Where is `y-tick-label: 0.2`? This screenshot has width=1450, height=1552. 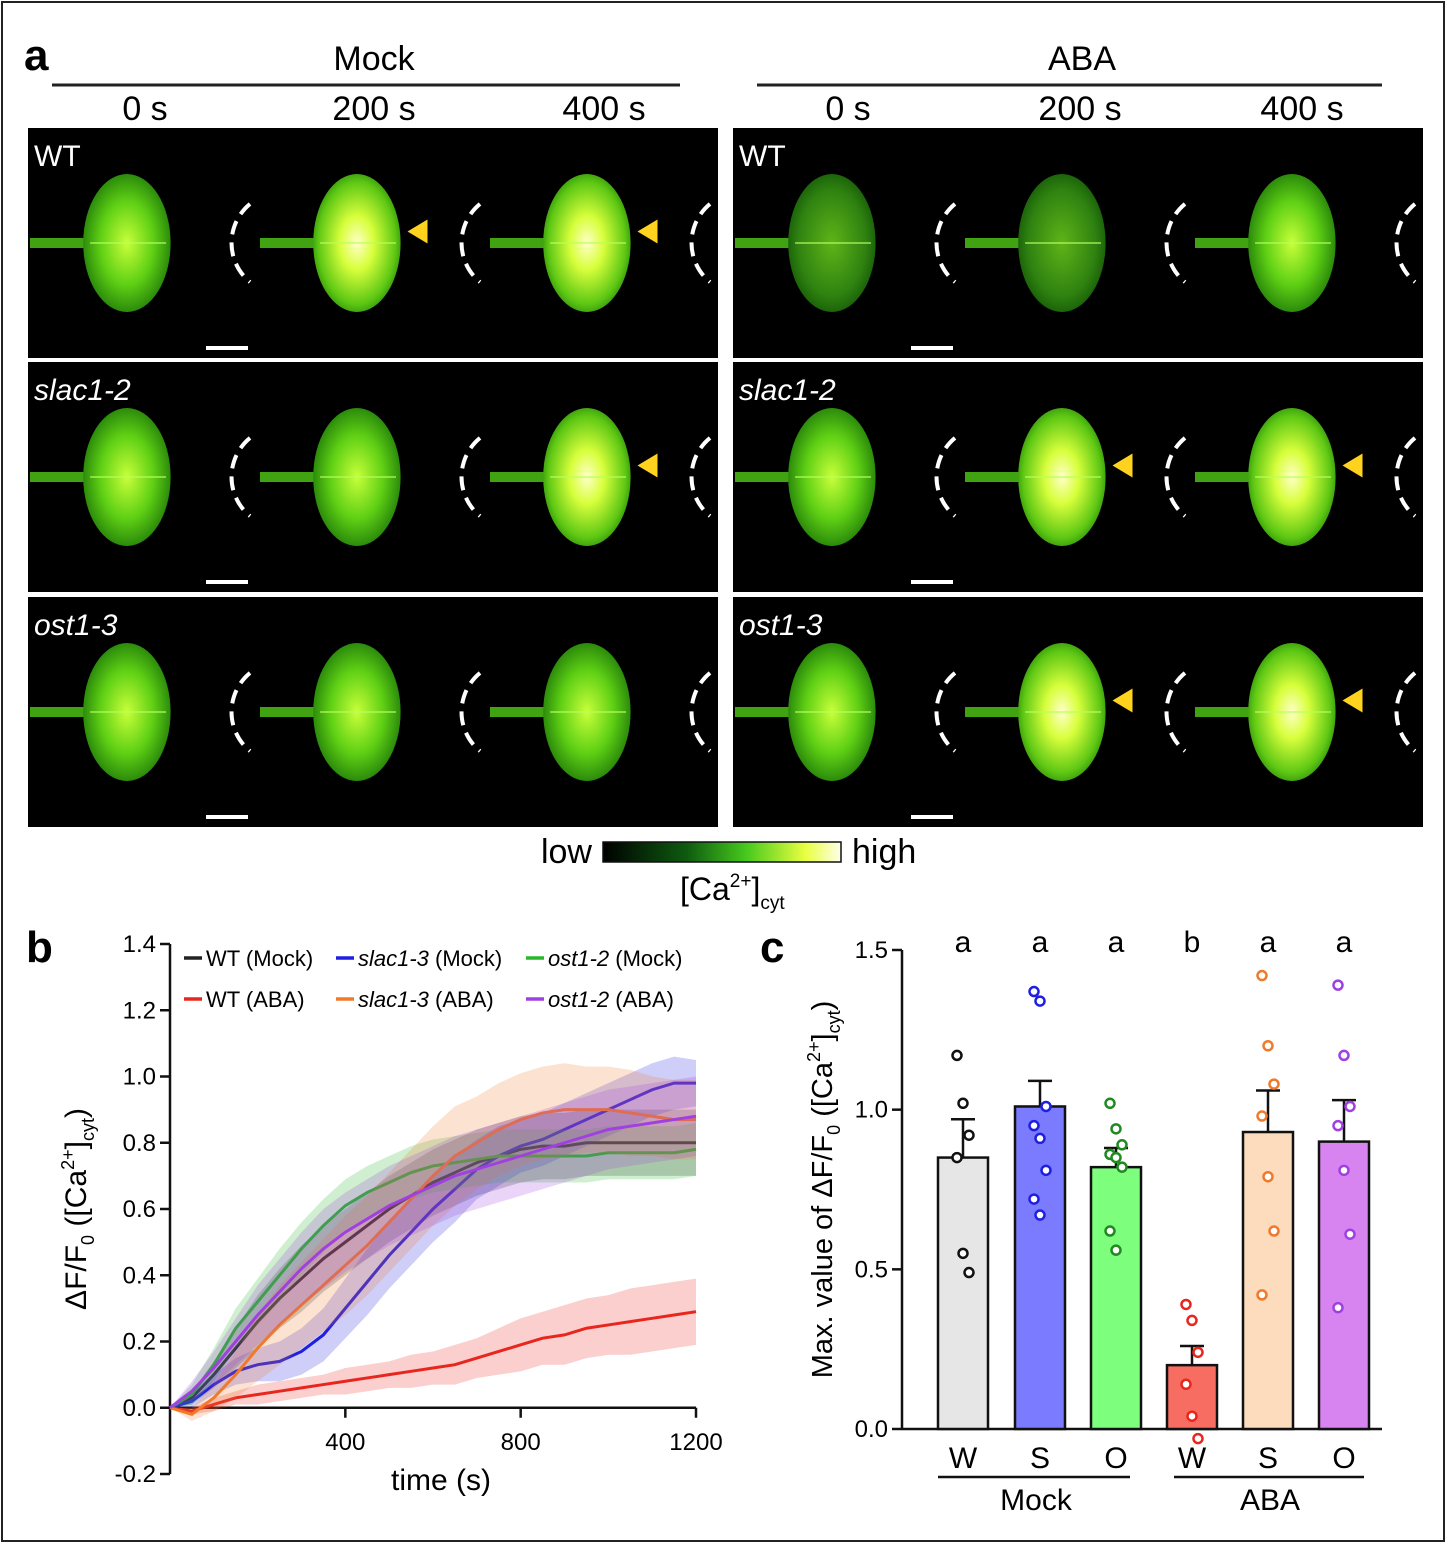 y-tick-label: 0.2 is located at coordinates (139, 1342).